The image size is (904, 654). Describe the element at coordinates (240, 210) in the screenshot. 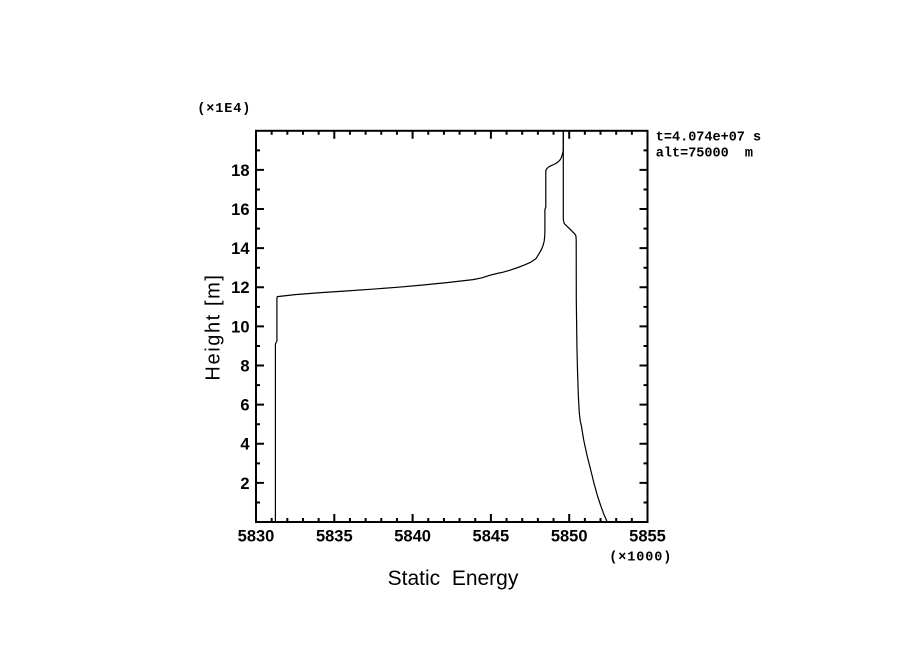

I see `svg-text: 16` at that location.